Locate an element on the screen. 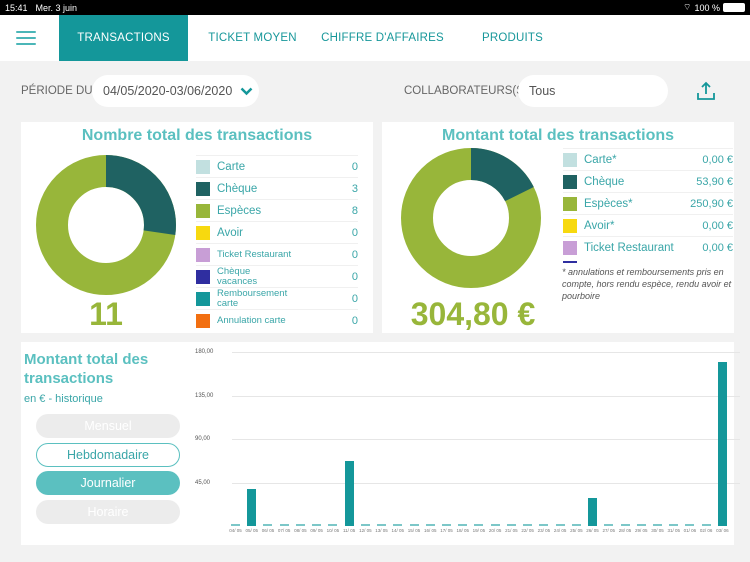 This screenshot has width=750, height=562. y-tick: 45,00 is located at coordinates (203, 483).